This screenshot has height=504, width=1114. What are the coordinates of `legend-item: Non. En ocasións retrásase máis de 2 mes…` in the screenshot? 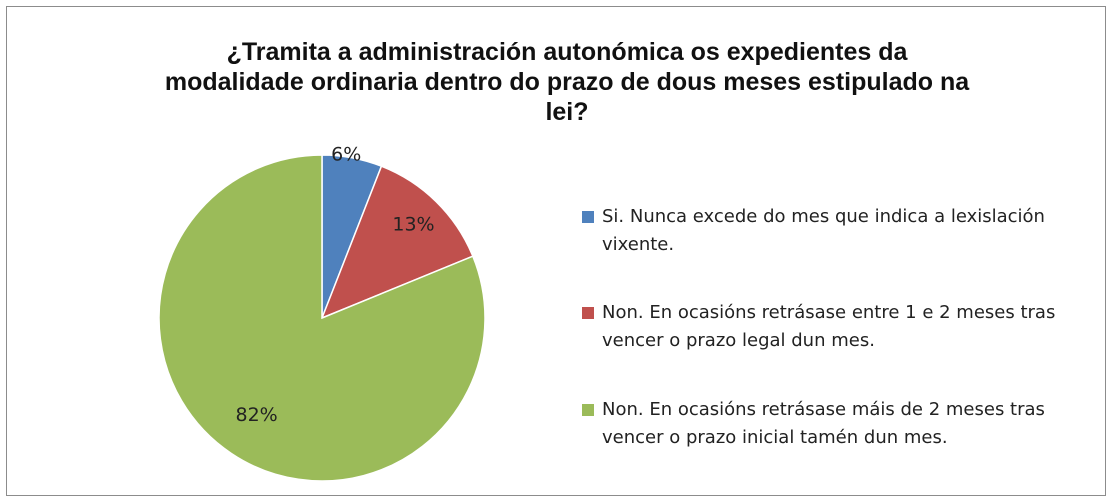 It's located at (840, 424).